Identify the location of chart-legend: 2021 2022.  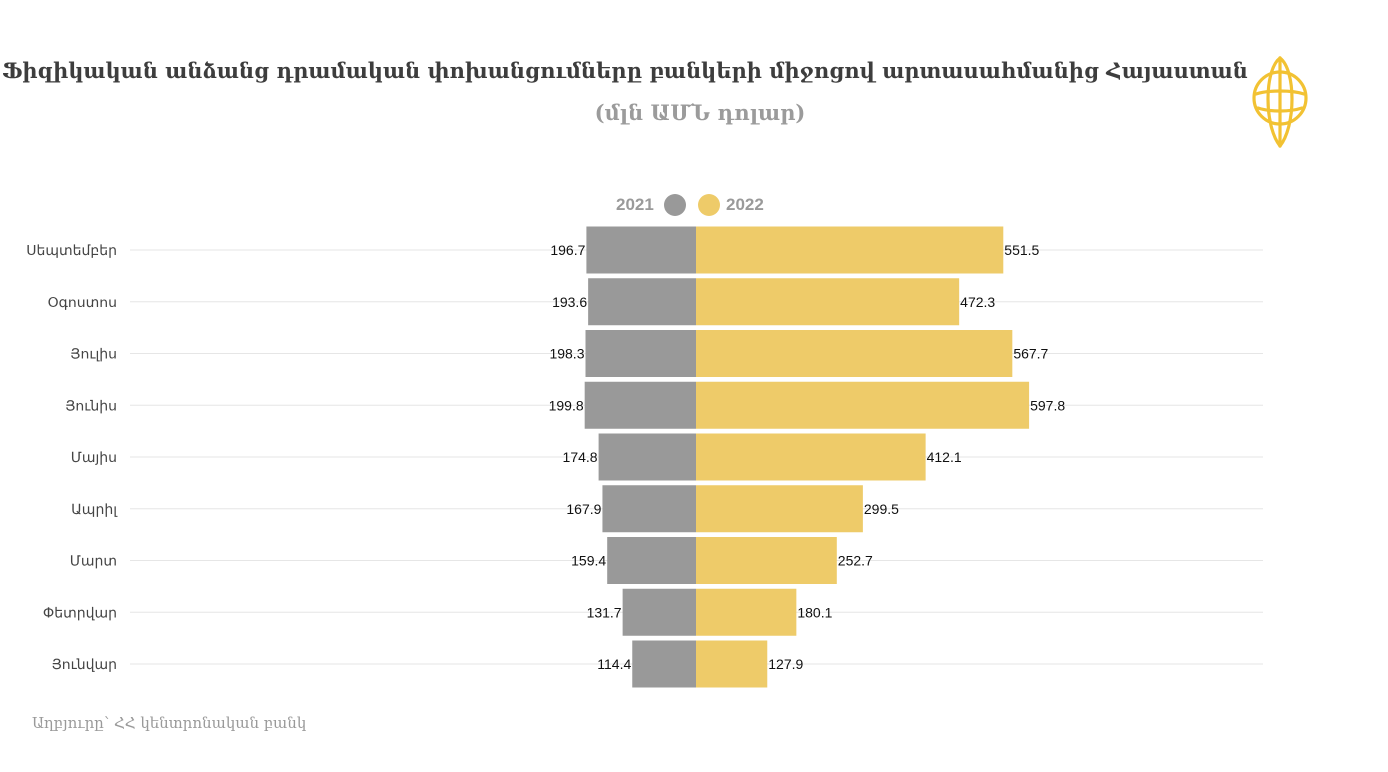
(700, 209).